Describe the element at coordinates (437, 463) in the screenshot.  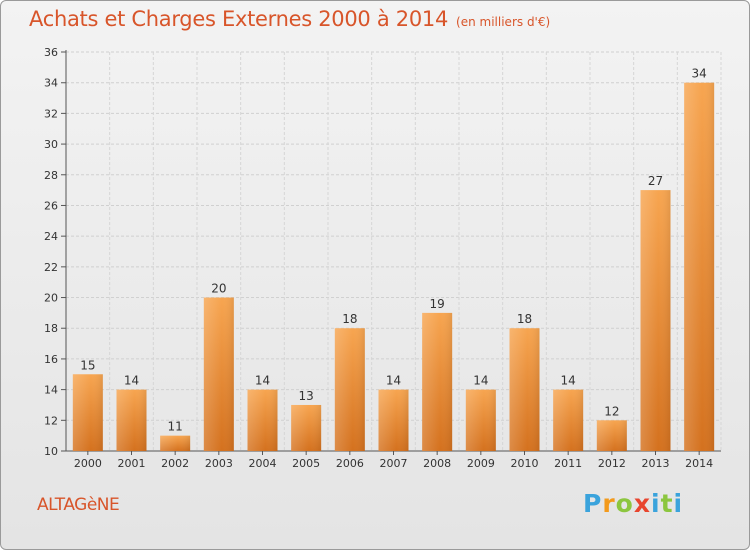
I see `x-tick-label: 2008` at that location.